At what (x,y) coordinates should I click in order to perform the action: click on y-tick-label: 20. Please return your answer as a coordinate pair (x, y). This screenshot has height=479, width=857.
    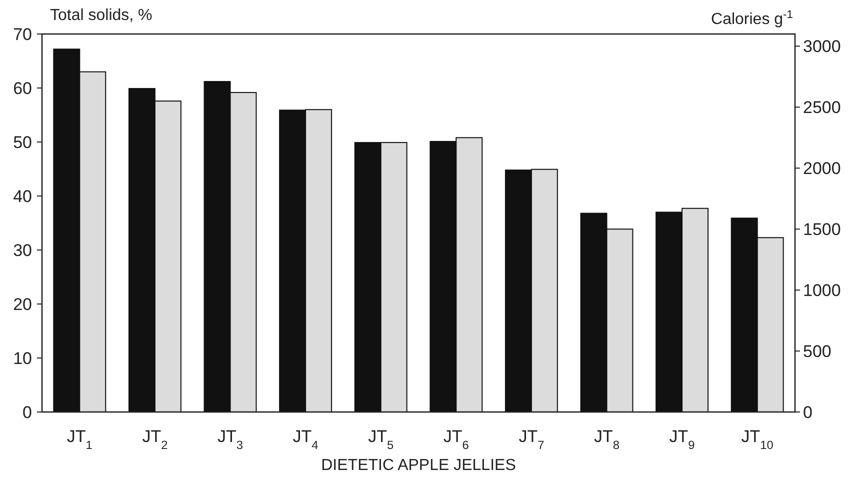
    Looking at the image, I should click on (22, 304).